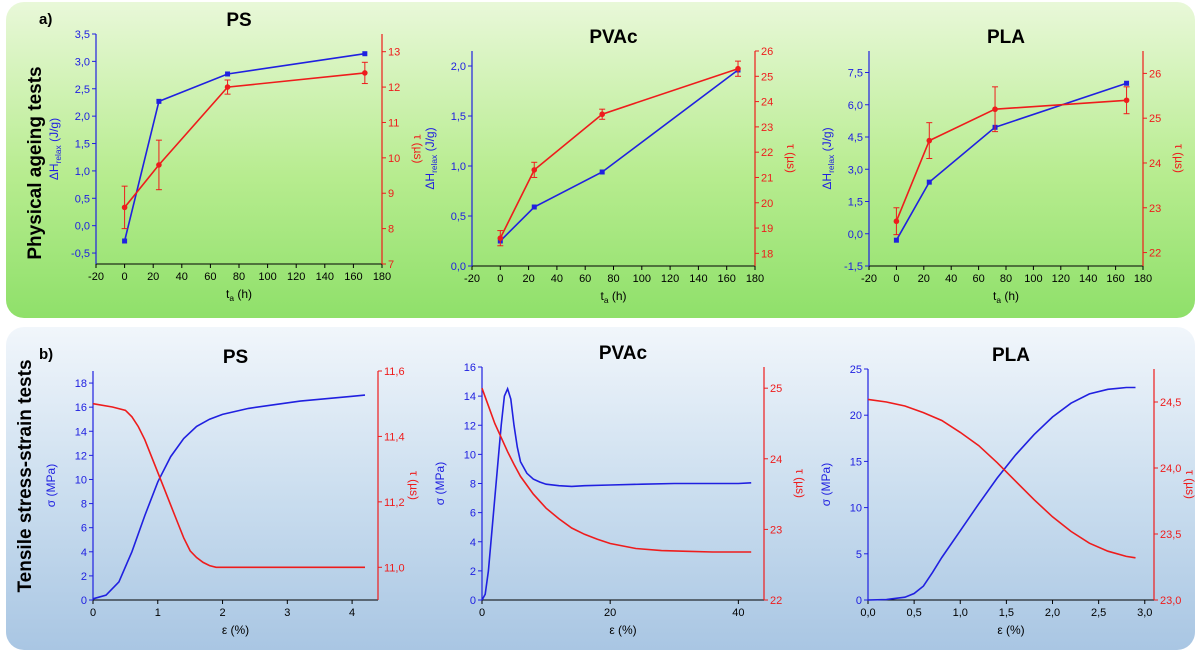  What do you see at coordinates (855, 235) in the screenshot?
I see `left-y-tick-label: 0,0` at bounding box center [855, 235].